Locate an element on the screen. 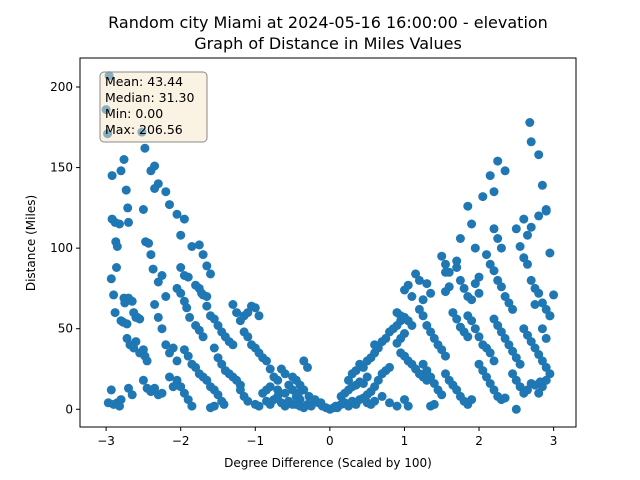 The image size is (640, 480). y-axis-label: Distance (Miles) is located at coordinates (31, 243).